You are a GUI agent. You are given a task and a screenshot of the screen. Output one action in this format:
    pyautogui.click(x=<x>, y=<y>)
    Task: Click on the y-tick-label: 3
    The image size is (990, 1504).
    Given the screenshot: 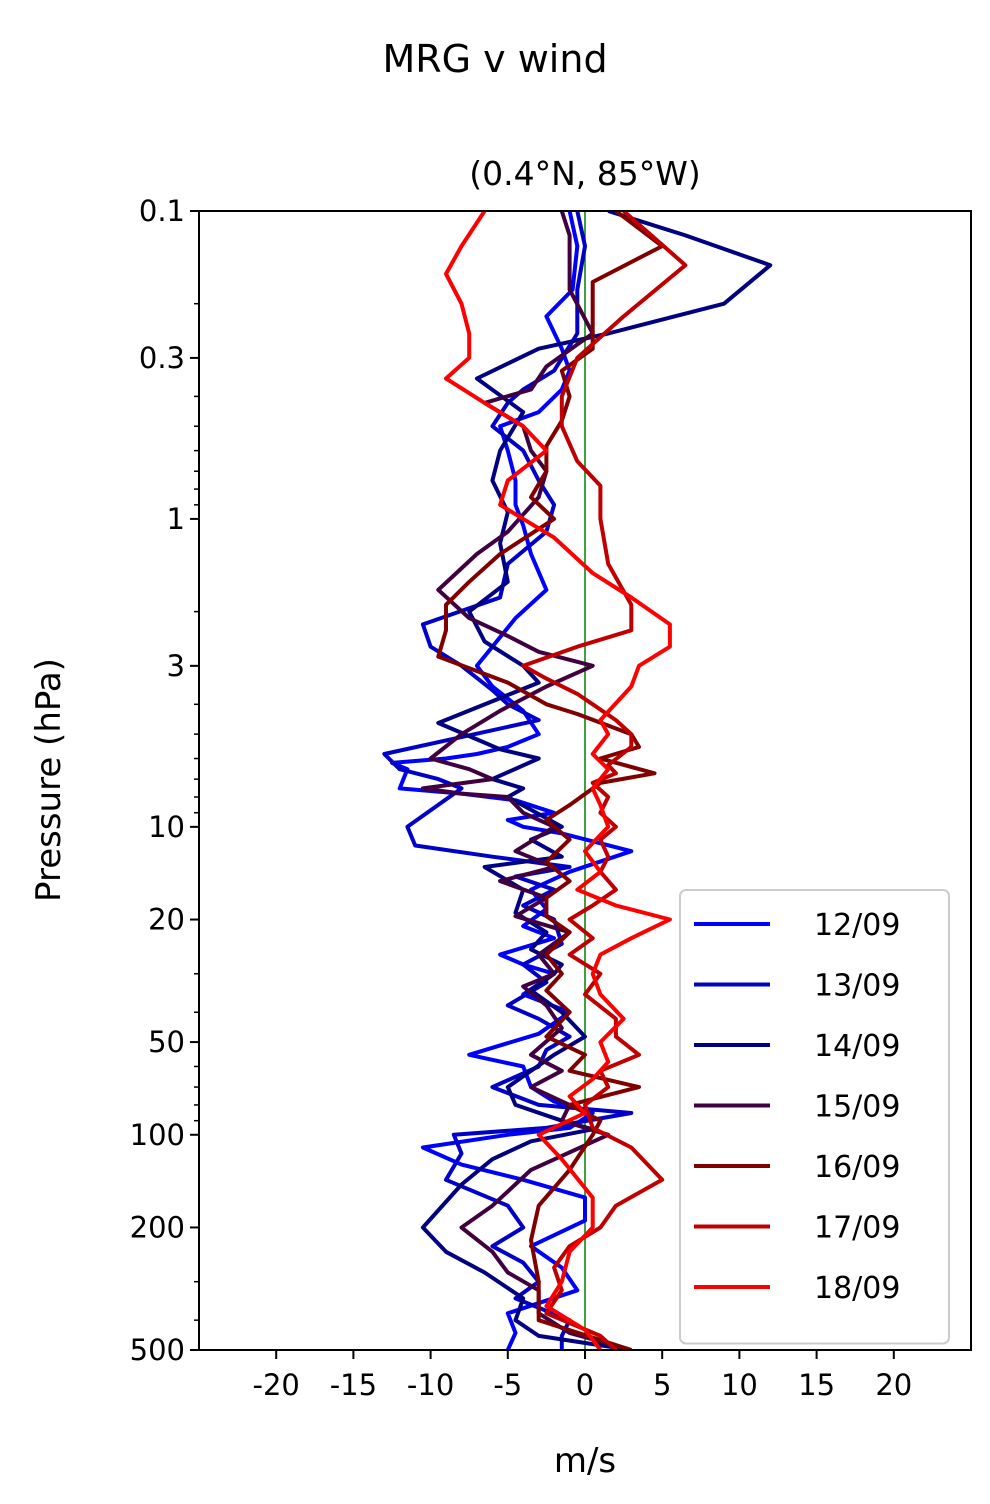 What is the action you would take?
    pyautogui.click(x=176, y=666)
    